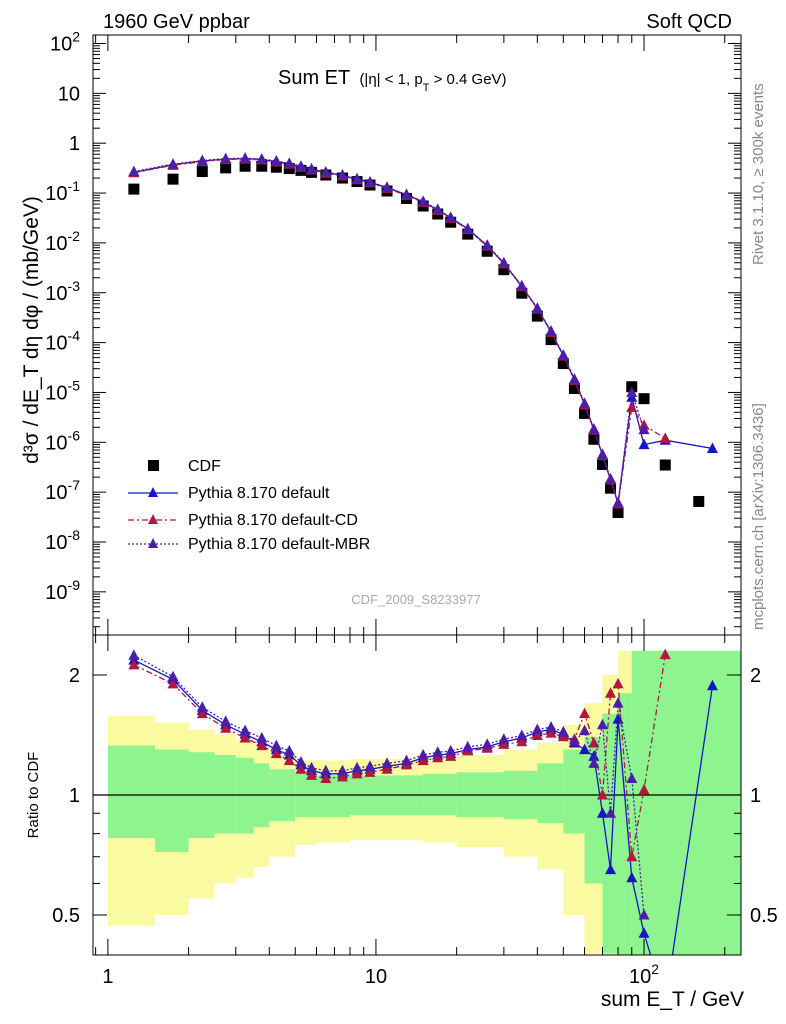 The height and width of the screenshot is (1024, 786). Describe the element at coordinates (62, 191) in the screenshot. I see `y-tick-label: 10⁻¹` at that location.